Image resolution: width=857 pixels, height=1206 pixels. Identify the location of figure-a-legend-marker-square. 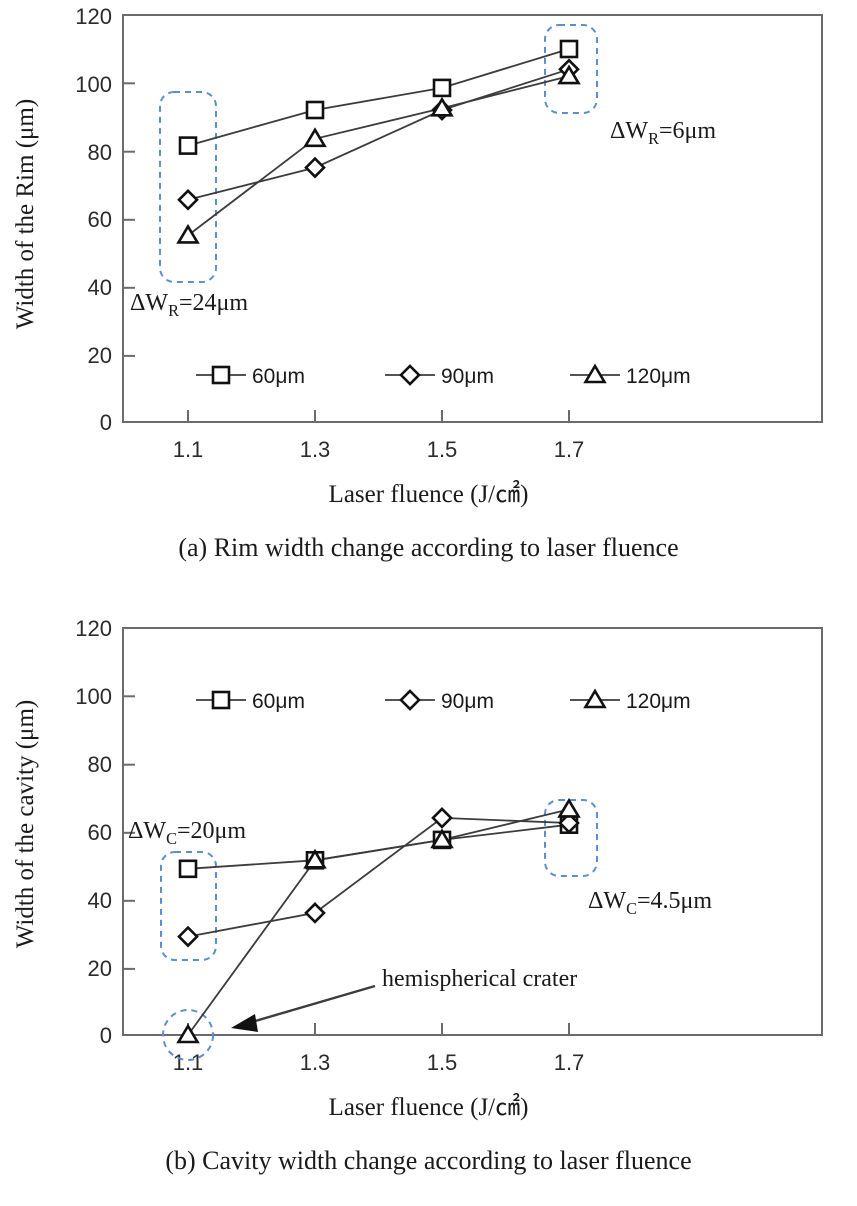
(221, 375).